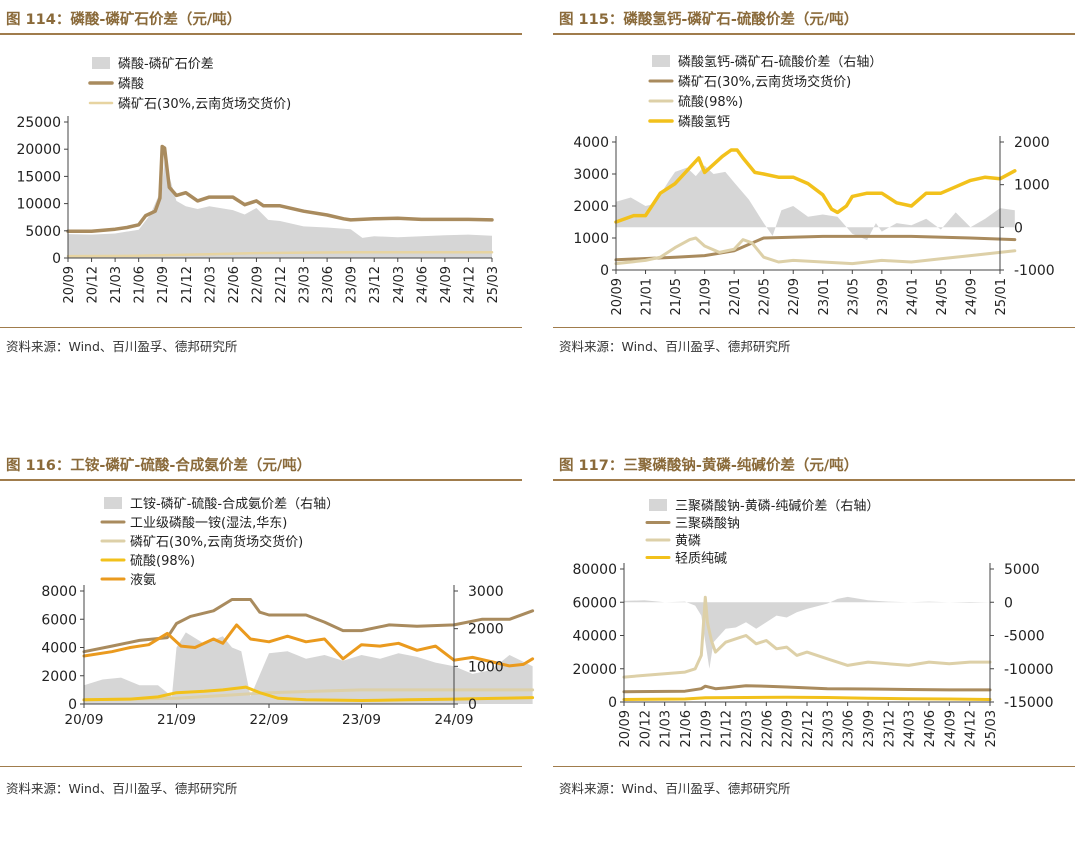 This screenshot has width=1080, height=846. Describe the element at coordinates (704, 122) in the screenshot. I see `legend-label: 磷酸氢钙` at that location.